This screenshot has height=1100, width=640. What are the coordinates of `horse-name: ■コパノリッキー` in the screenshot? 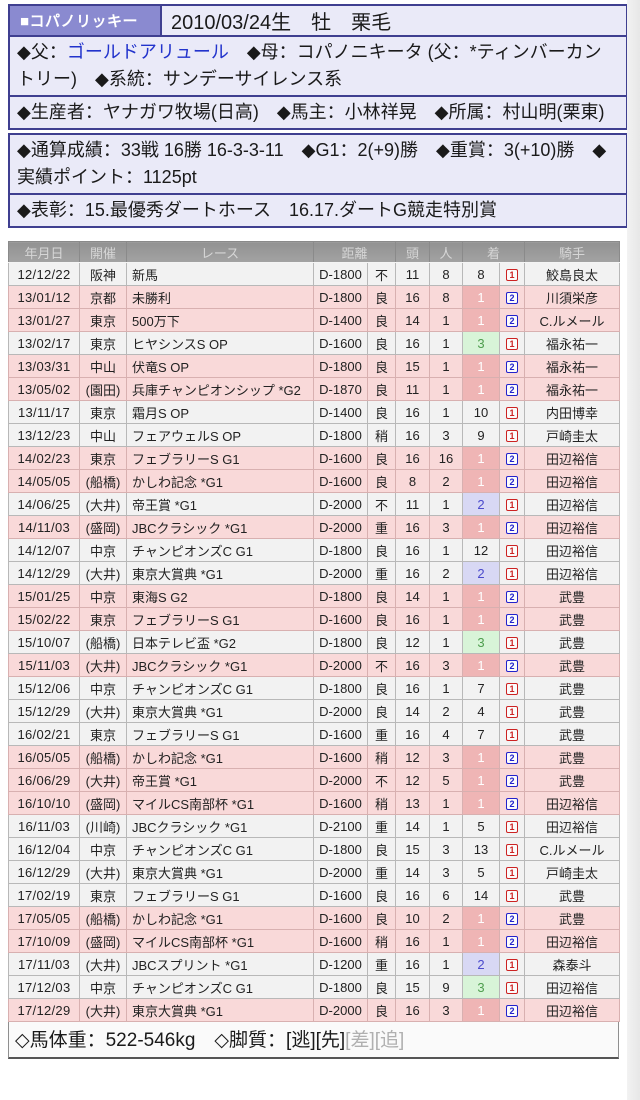 It's located at (86, 20).